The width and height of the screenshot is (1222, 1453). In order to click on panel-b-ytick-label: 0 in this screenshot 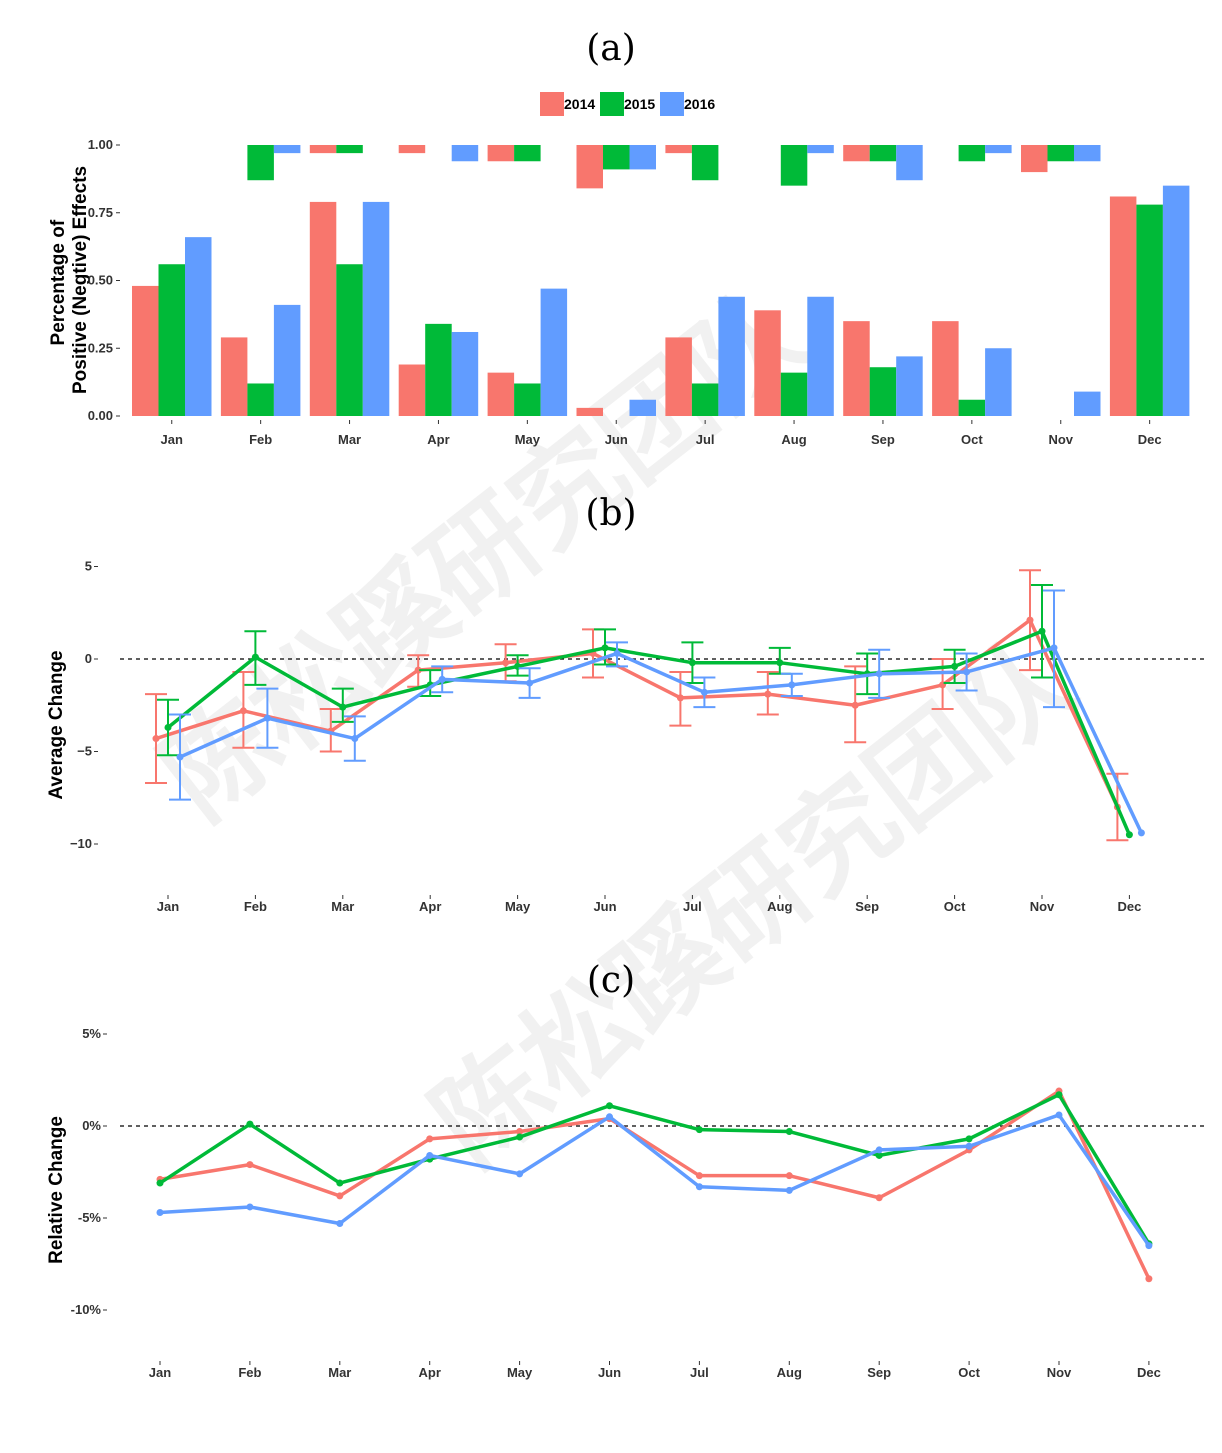, I will do `click(88, 658)`.